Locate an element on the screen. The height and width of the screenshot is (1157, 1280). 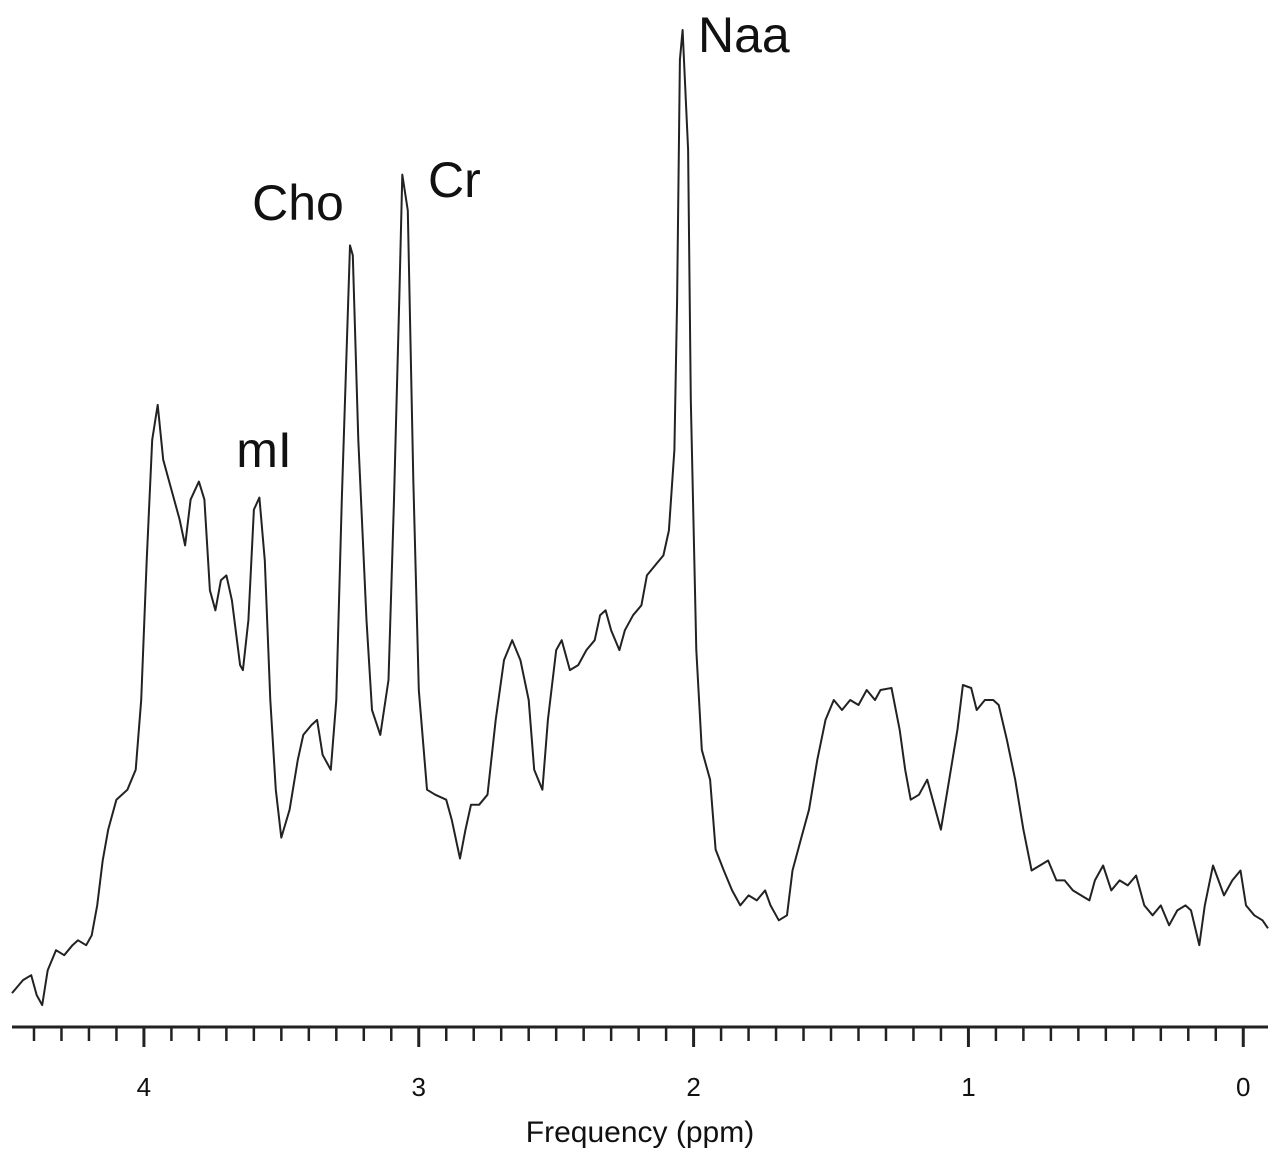
x-axis-label: Frequency (ppm) is located at coordinates (640, 1132).